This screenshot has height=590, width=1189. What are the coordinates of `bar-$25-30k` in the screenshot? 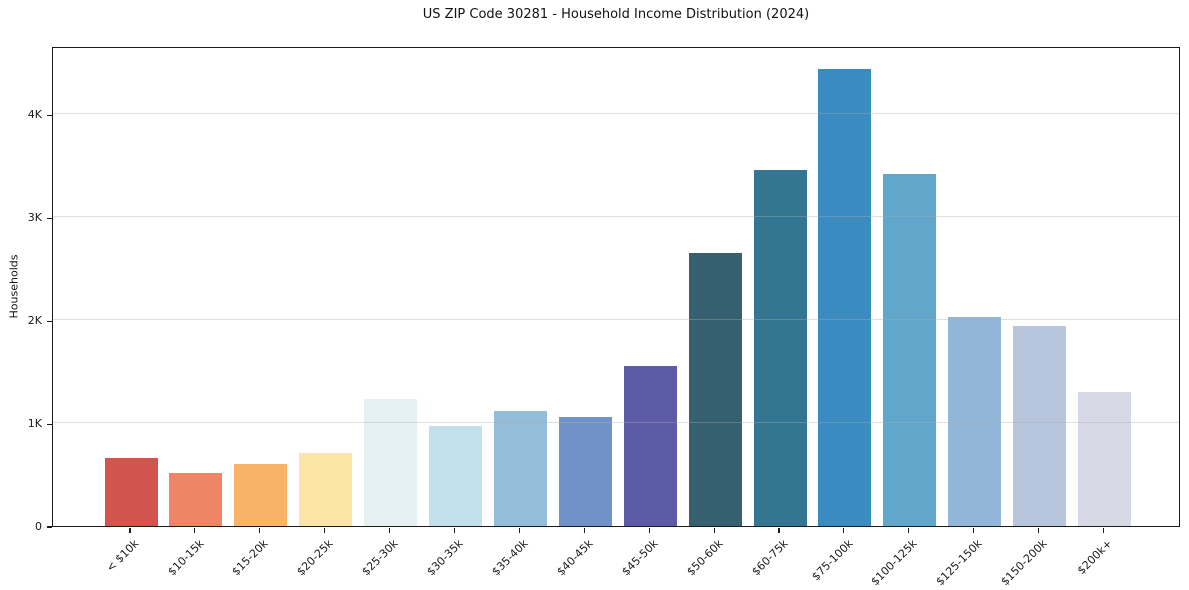 It's located at (391, 462).